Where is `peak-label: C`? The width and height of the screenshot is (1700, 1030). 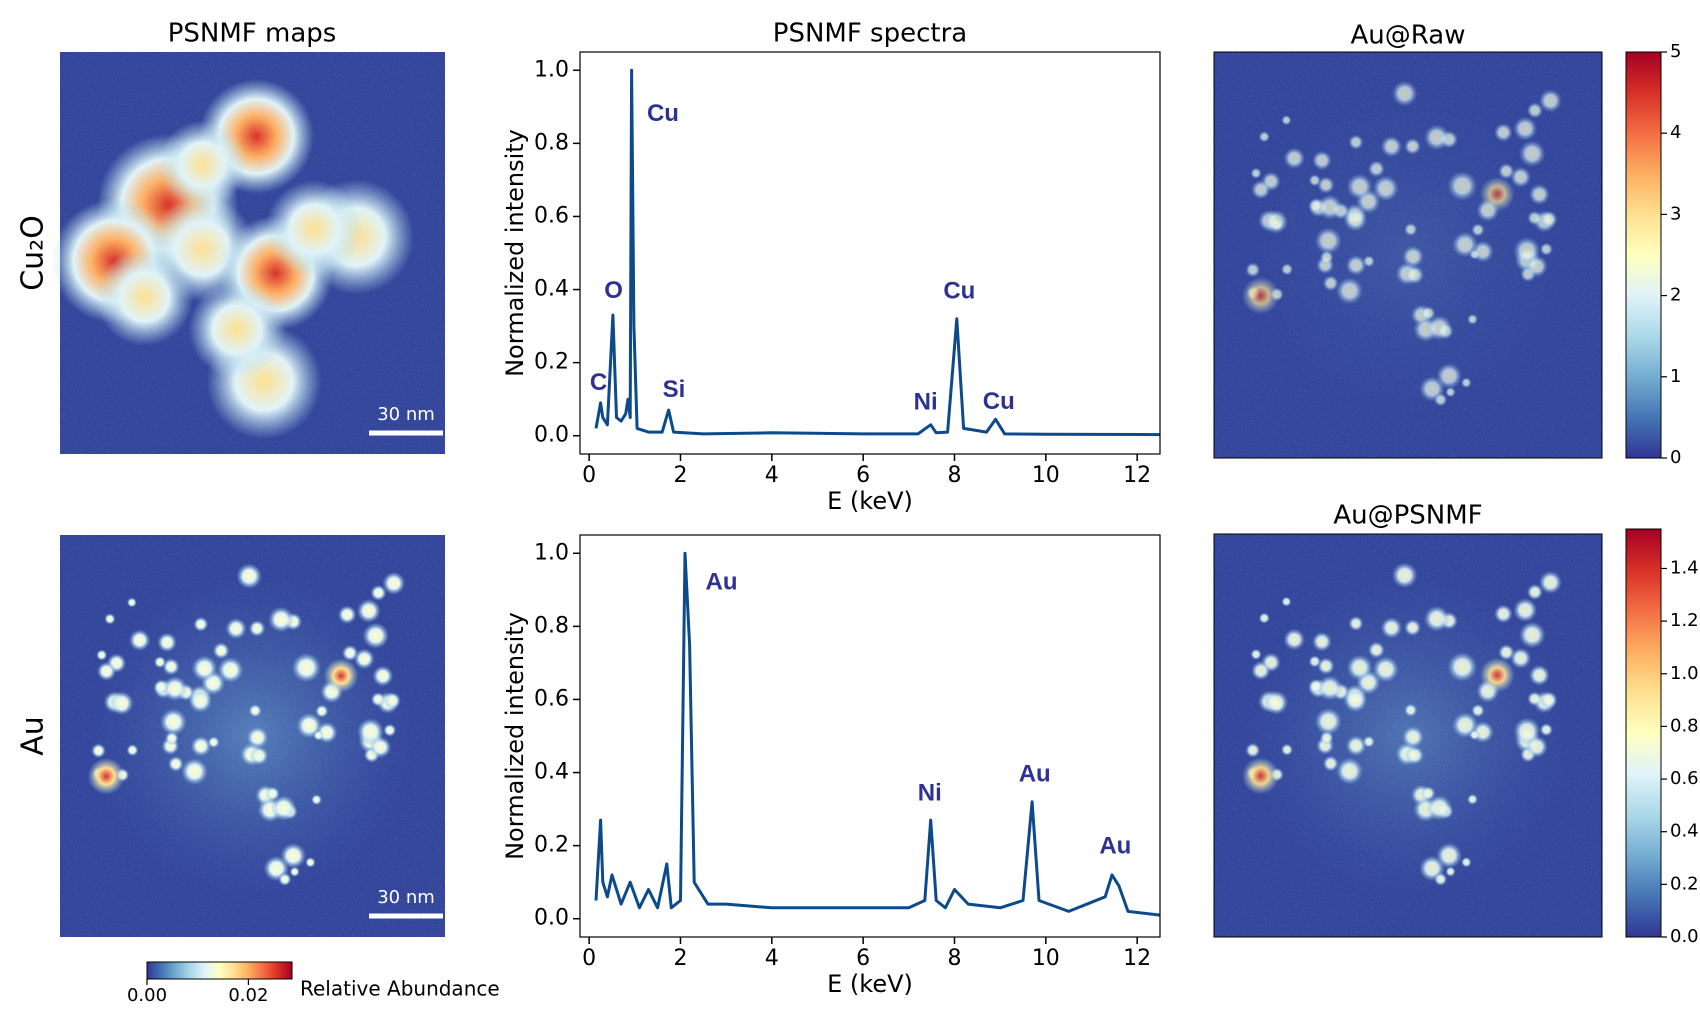
peak-label: C is located at coordinates (598, 382).